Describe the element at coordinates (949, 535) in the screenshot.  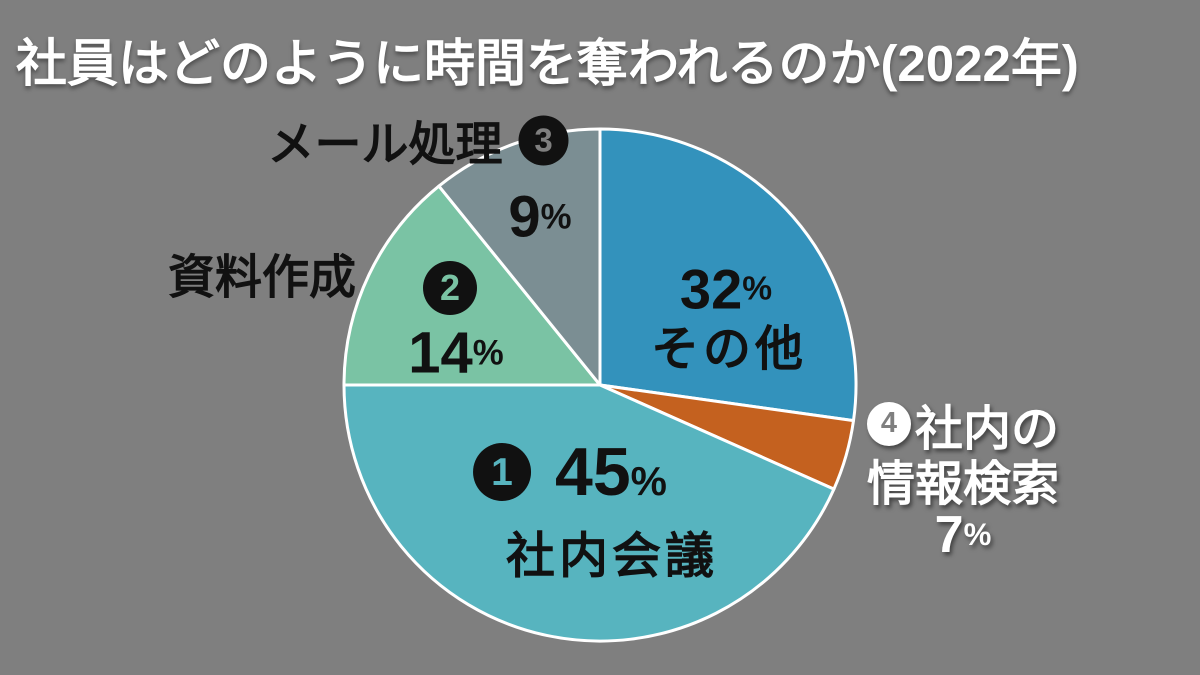
I see `search-percent-number: 7` at that location.